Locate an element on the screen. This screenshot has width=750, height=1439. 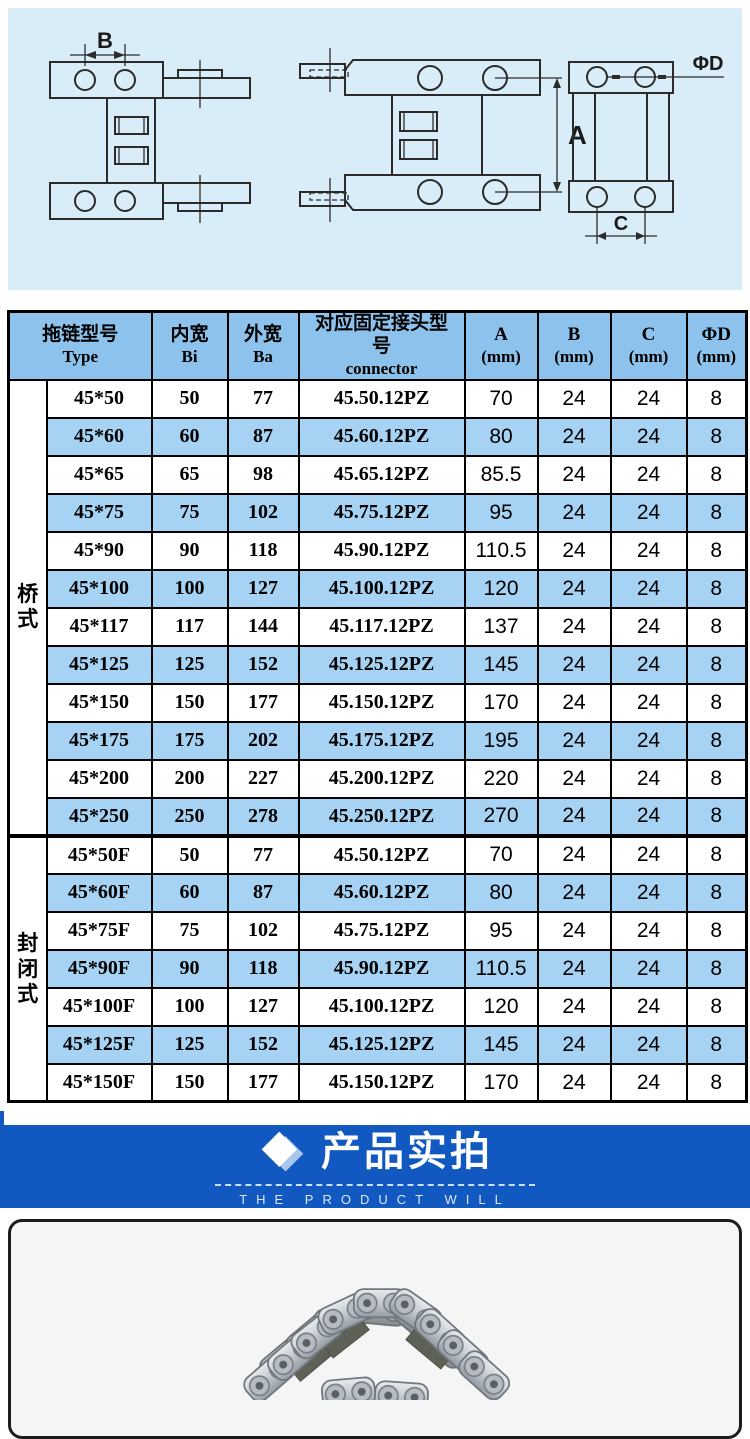
spec-cell: 60 is located at coordinates (189, 436).